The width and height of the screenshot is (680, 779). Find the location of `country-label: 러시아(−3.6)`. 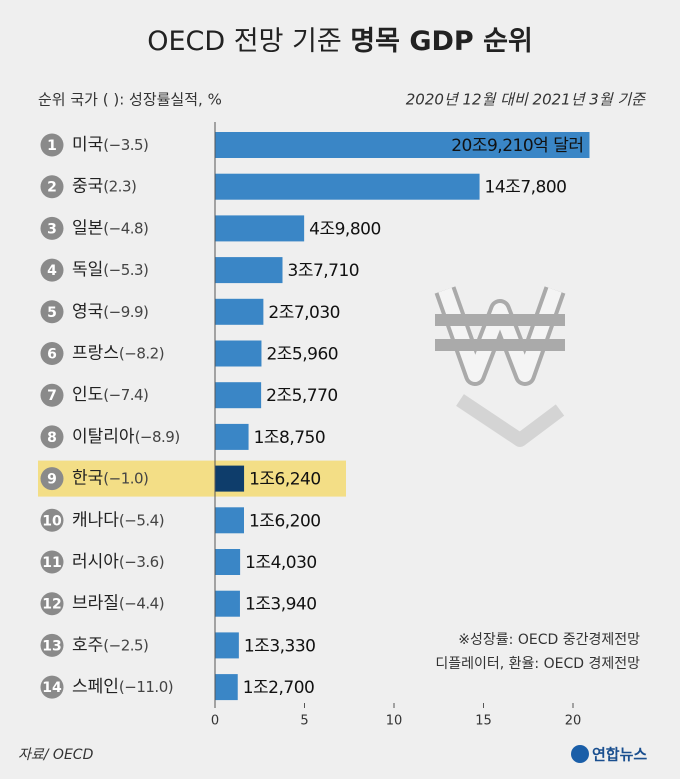

country-label: 러시아(−3.6) is located at coordinates (118, 562).